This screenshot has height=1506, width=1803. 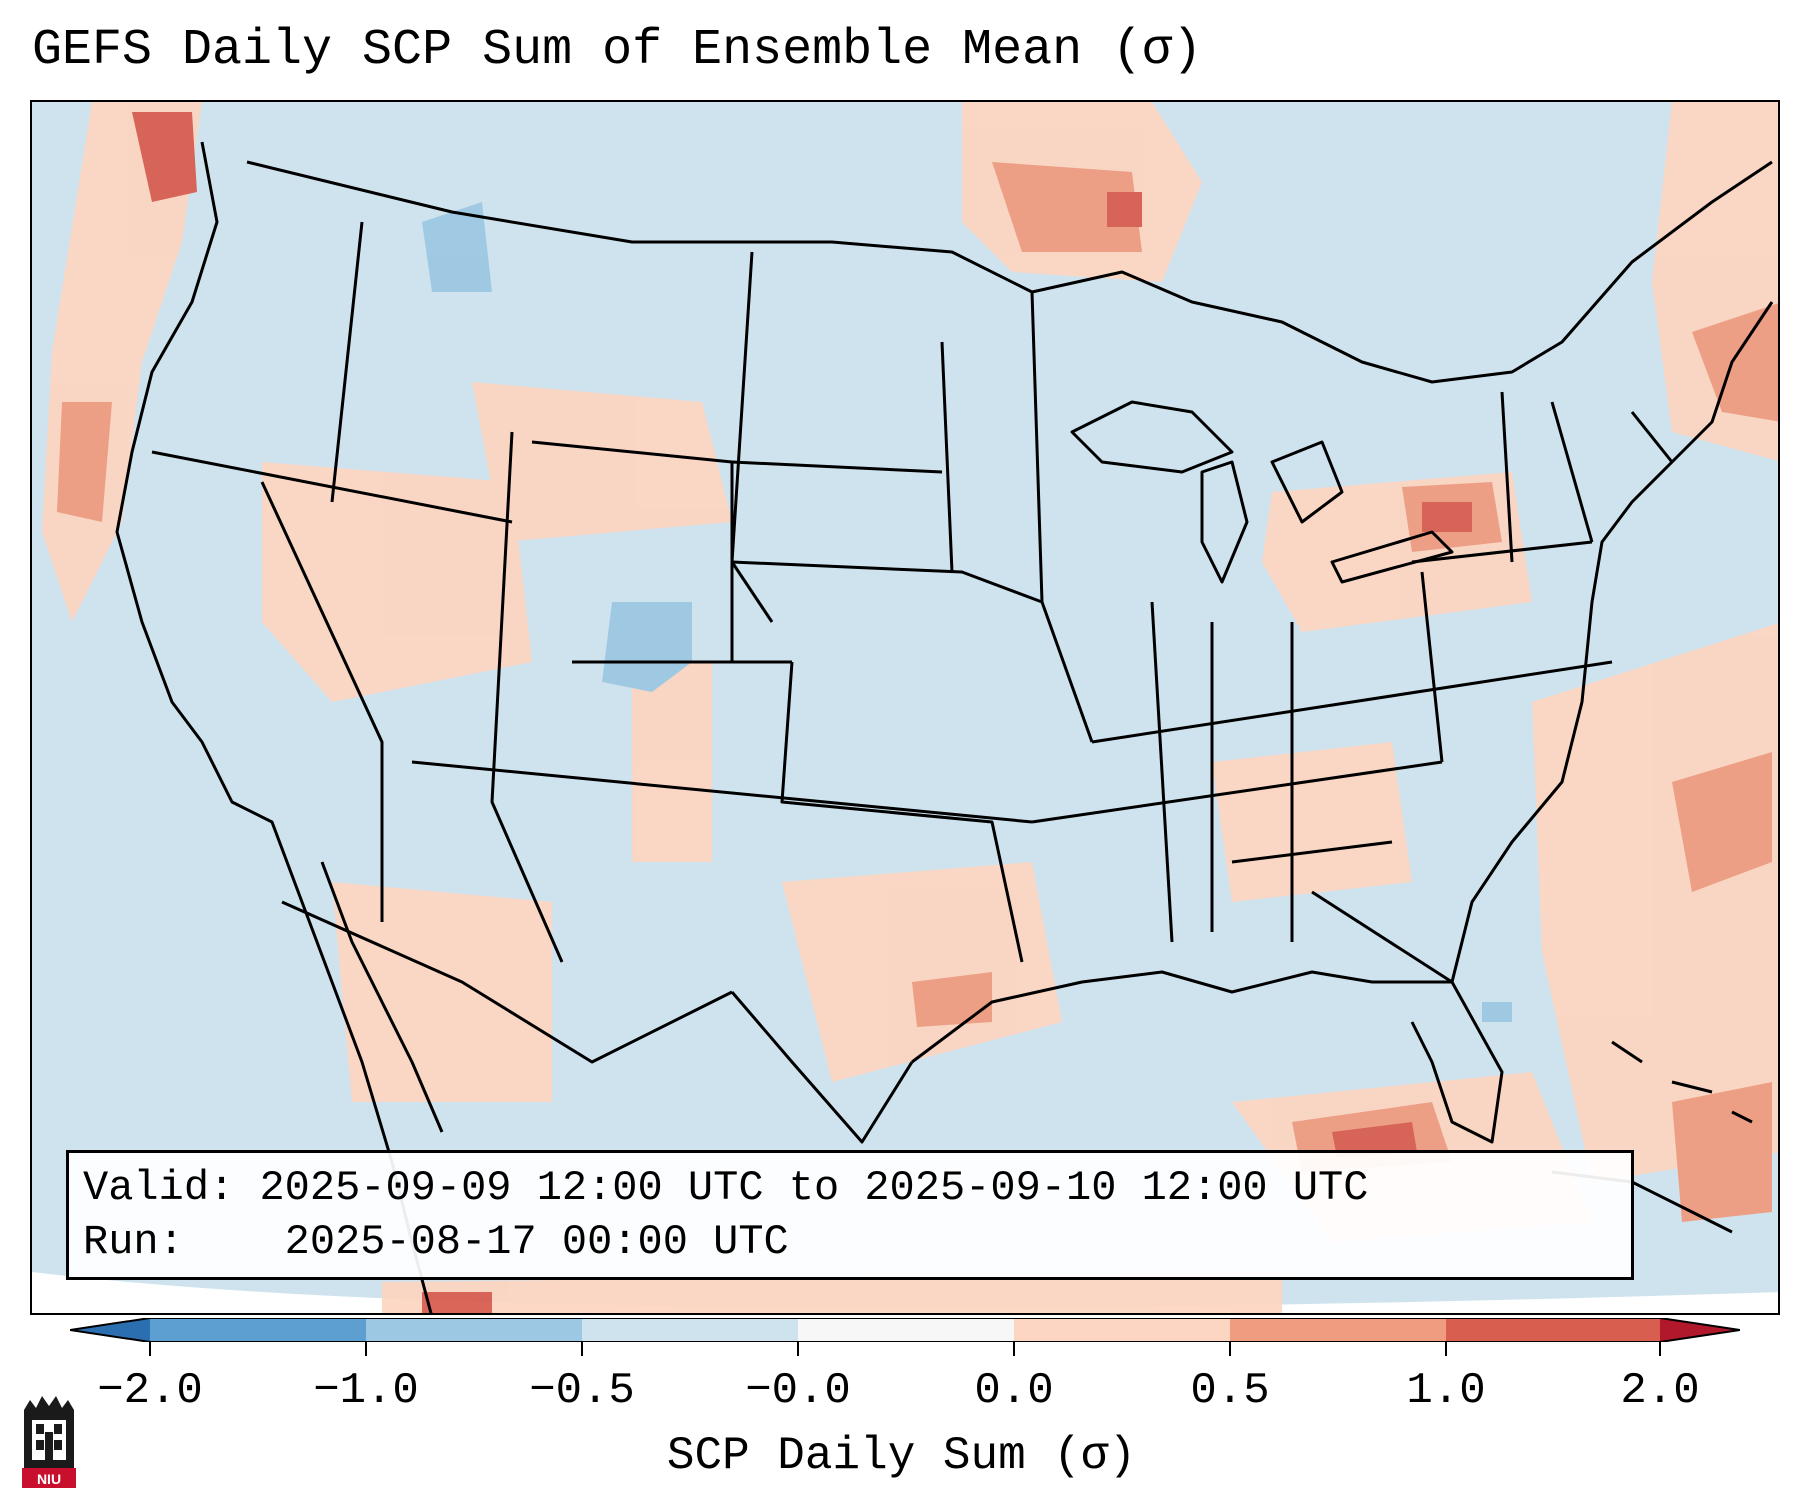 What do you see at coordinates (457, 1302) in the screenshot?
I see `patch-mexico-strong` at bounding box center [457, 1302].